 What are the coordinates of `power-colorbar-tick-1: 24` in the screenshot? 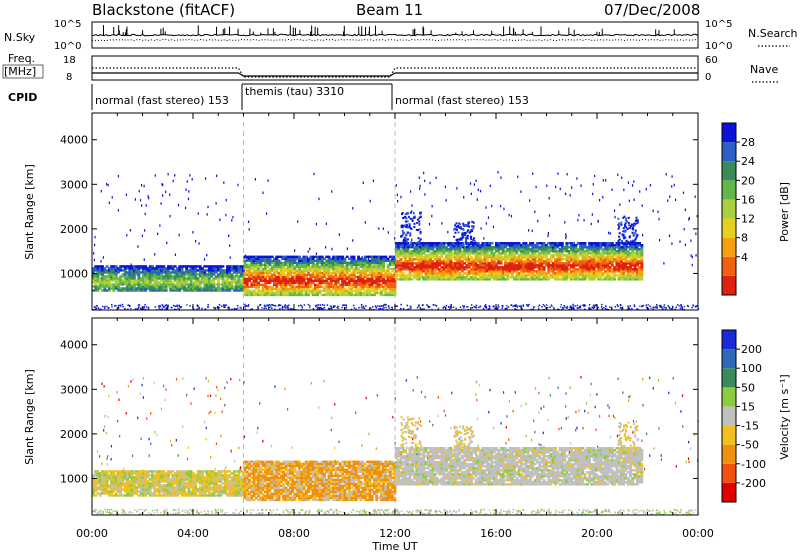 It's located at (748, 161).